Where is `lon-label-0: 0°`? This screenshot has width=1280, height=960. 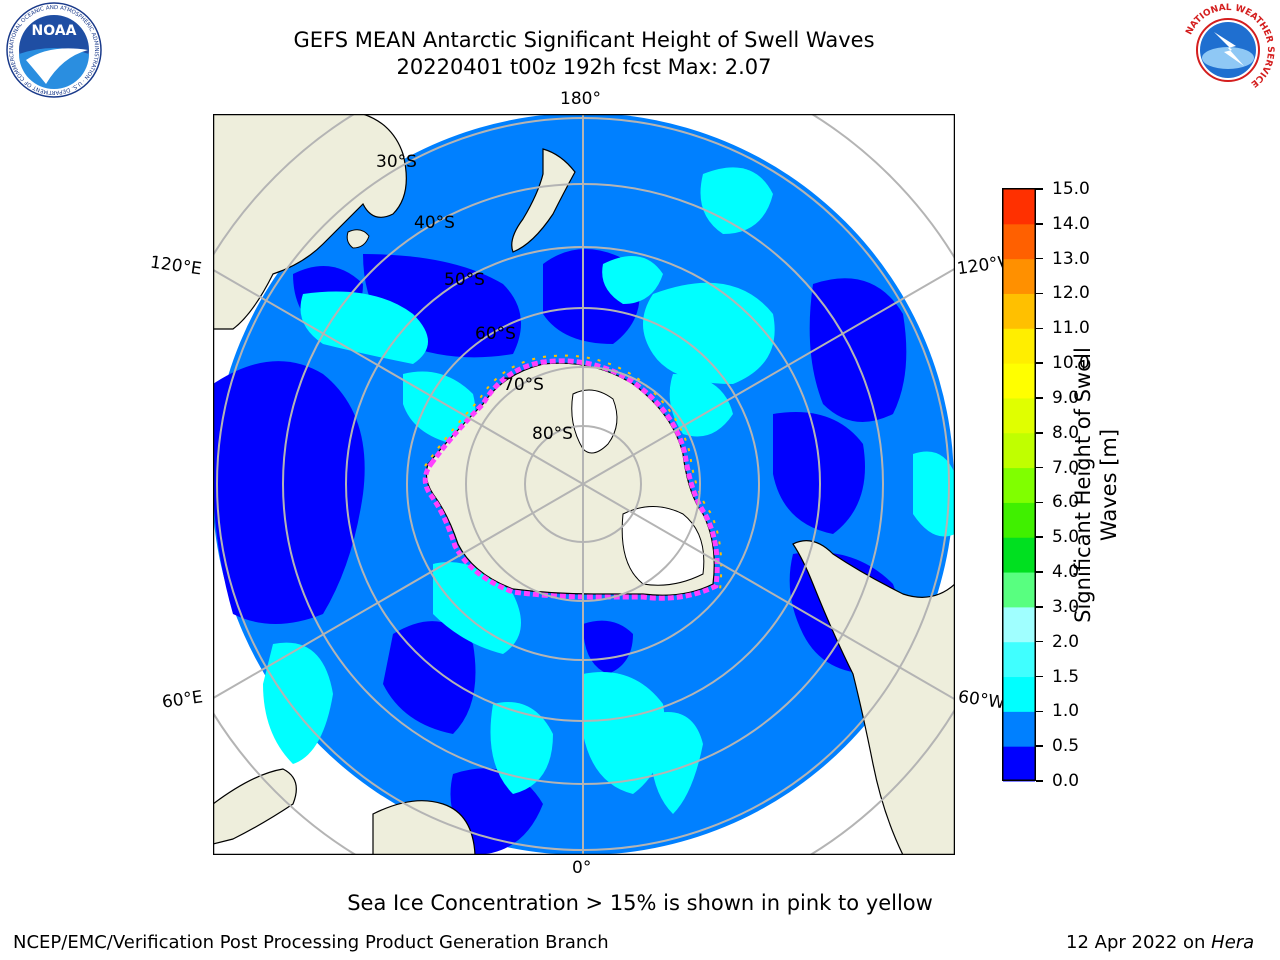
lon-label-0: 0° is located at coordinates (582, 868).